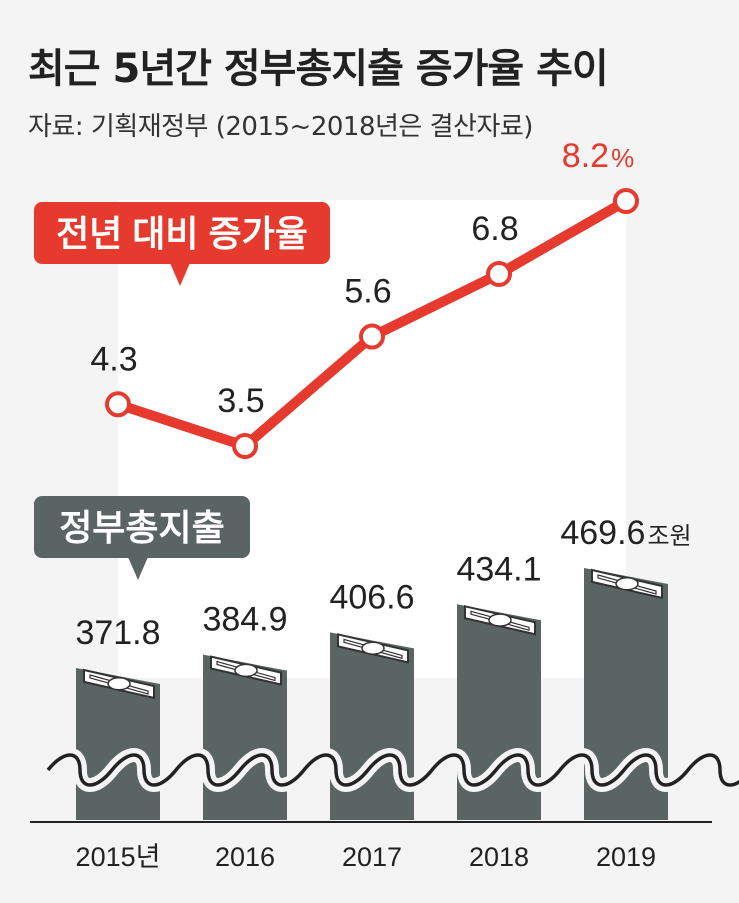 The width and height of the screenshot is (739, 903). Describe the element at coordinates (372, 857) in the screenshot. I see `x-tick-label-2: 2017` at that location.